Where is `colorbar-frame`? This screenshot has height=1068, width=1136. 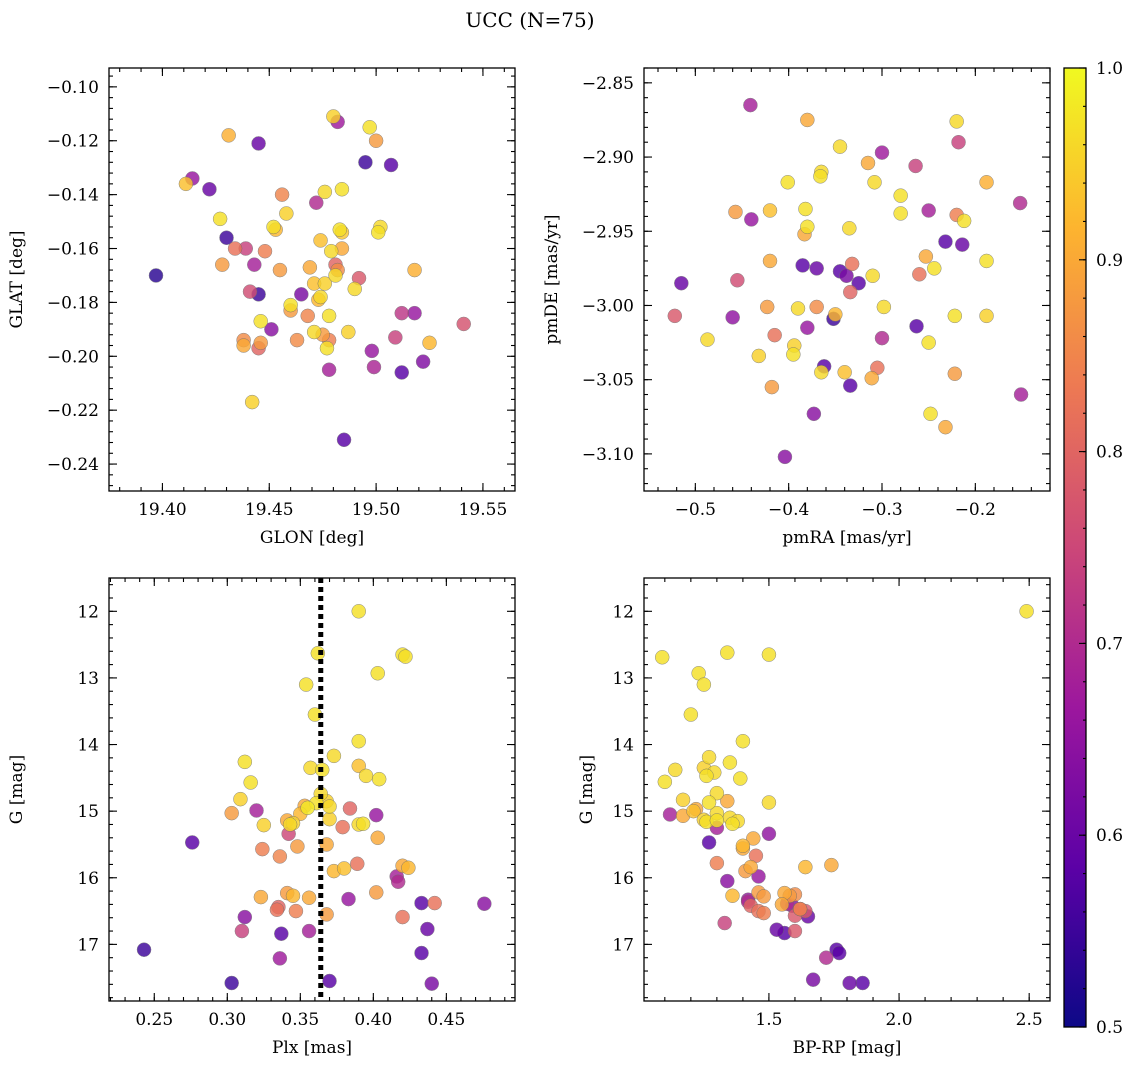 colorbar-frame is located at coordinates (1075, 547).